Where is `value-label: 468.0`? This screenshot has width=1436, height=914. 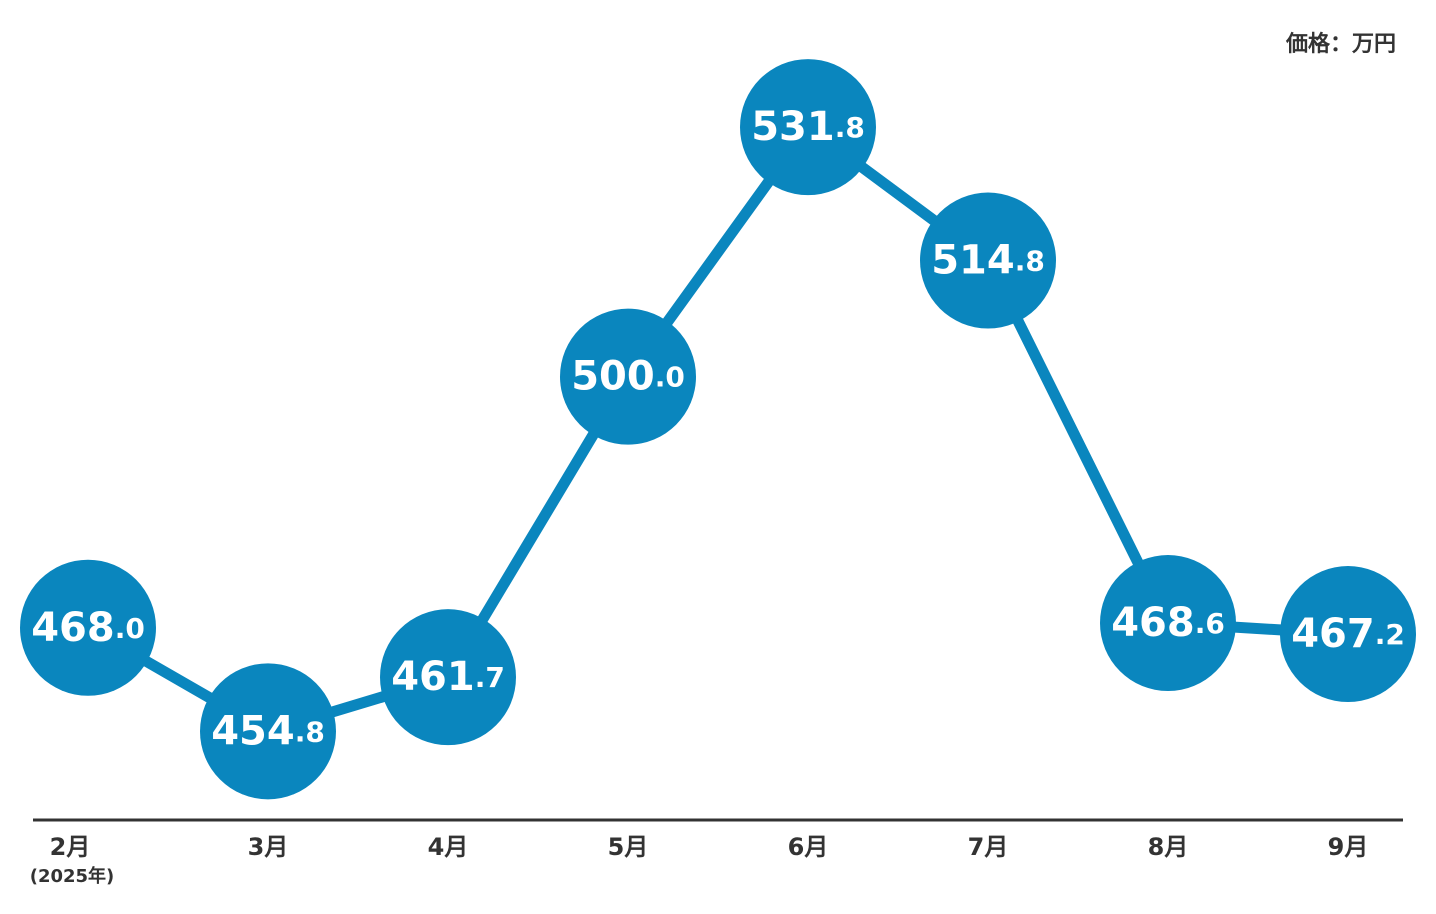 value-label: 468.0 is located at coordinates (88, 628).